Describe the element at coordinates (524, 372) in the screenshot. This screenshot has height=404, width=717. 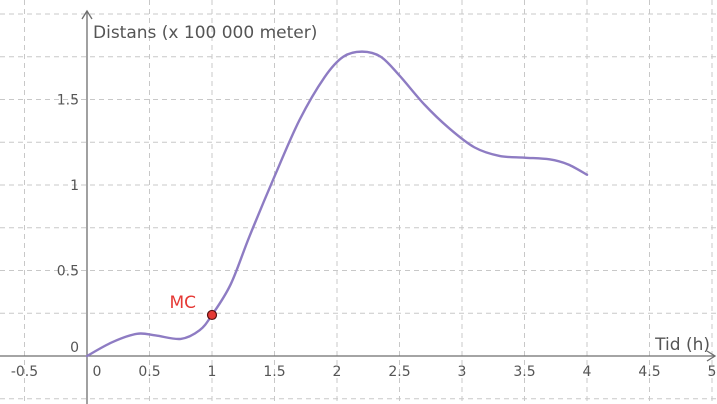
I see `x-tick-label: 3.5` at that location.